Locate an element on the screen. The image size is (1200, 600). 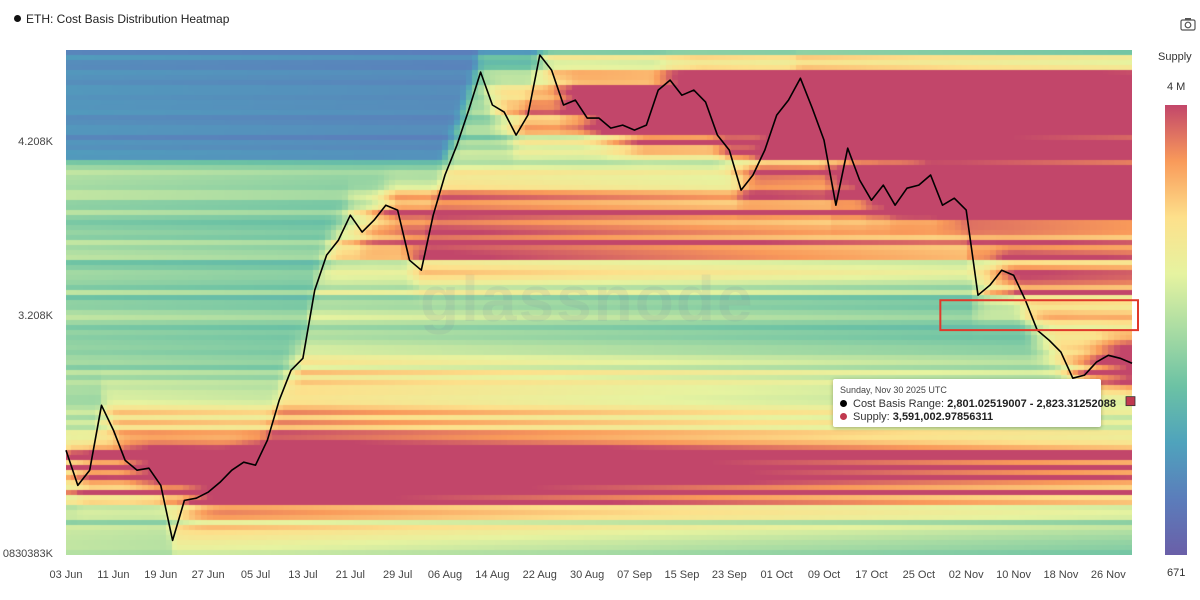
y-tick-label: 4.208K is located at coordinates (35, 142).